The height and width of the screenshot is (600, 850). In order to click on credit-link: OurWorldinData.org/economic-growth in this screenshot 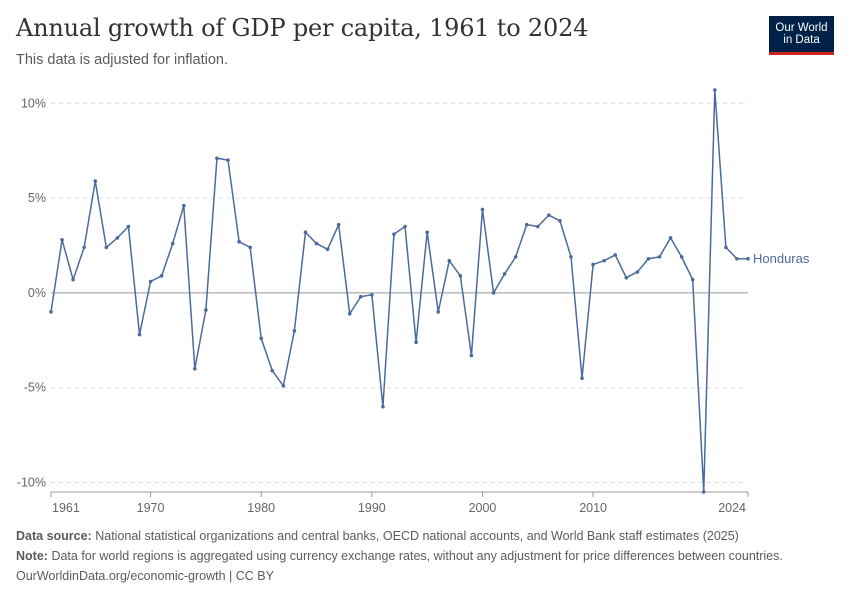, I will do `click(121, 576)`.